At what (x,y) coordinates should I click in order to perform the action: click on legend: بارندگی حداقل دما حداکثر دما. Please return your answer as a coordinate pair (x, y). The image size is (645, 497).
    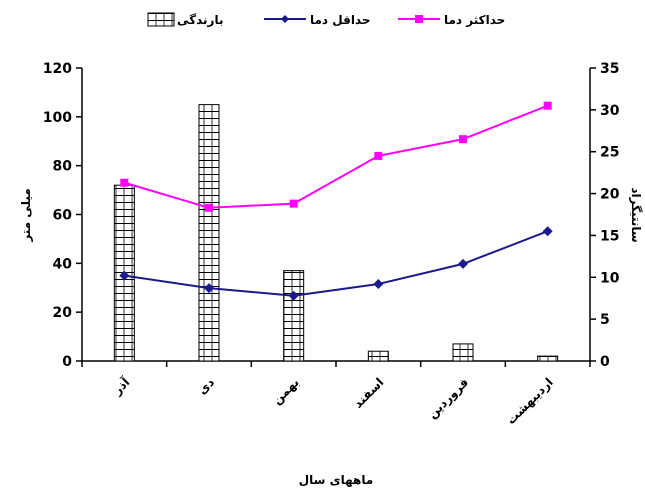
    Looking at the image, I should click on (326, 19).